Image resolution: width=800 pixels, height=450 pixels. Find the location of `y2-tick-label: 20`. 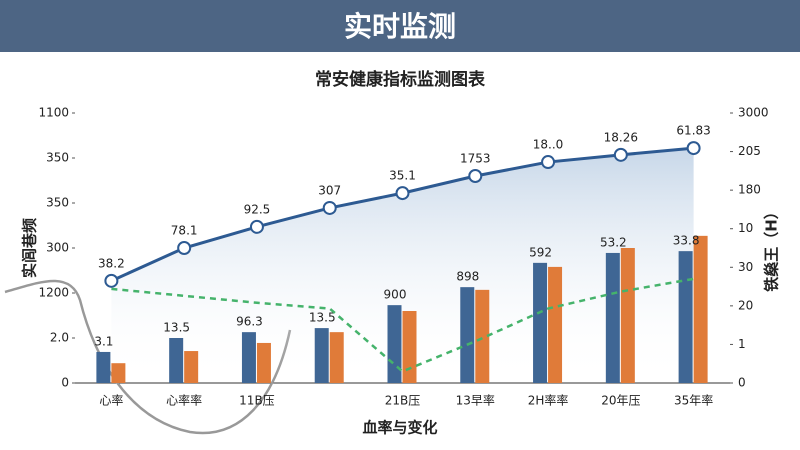

y2-tick-label: 20 is located at coordinates (745, 305).